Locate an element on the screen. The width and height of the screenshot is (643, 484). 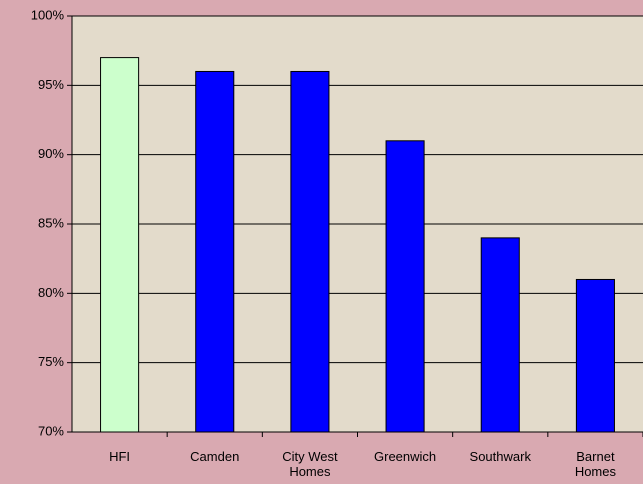
y-tick-label: 85% is located at coordinates (51, 222).